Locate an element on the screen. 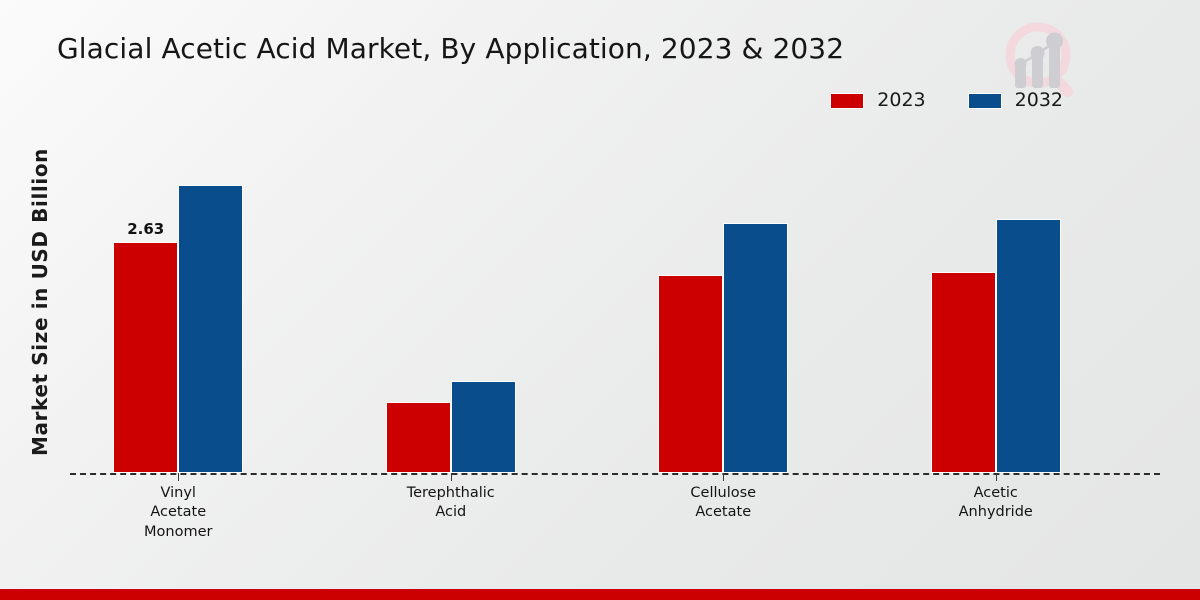  watermark-logo is located at coordinates (1043, 58).